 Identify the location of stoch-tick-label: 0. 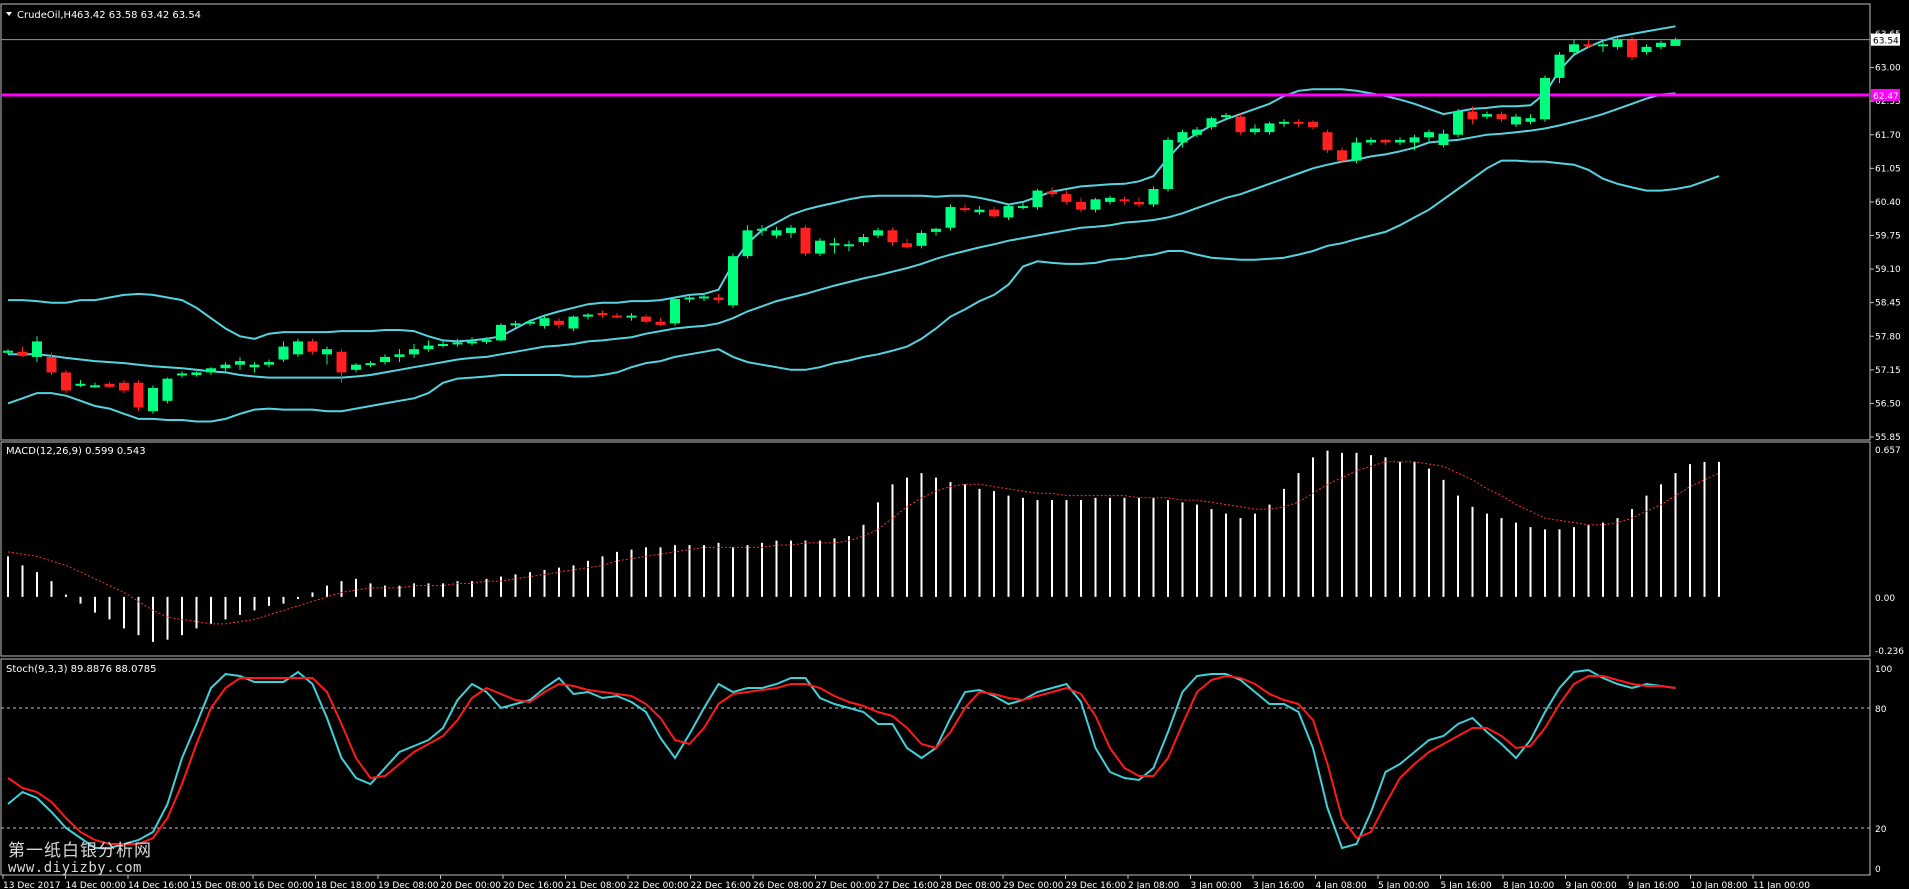
(1878, 870).